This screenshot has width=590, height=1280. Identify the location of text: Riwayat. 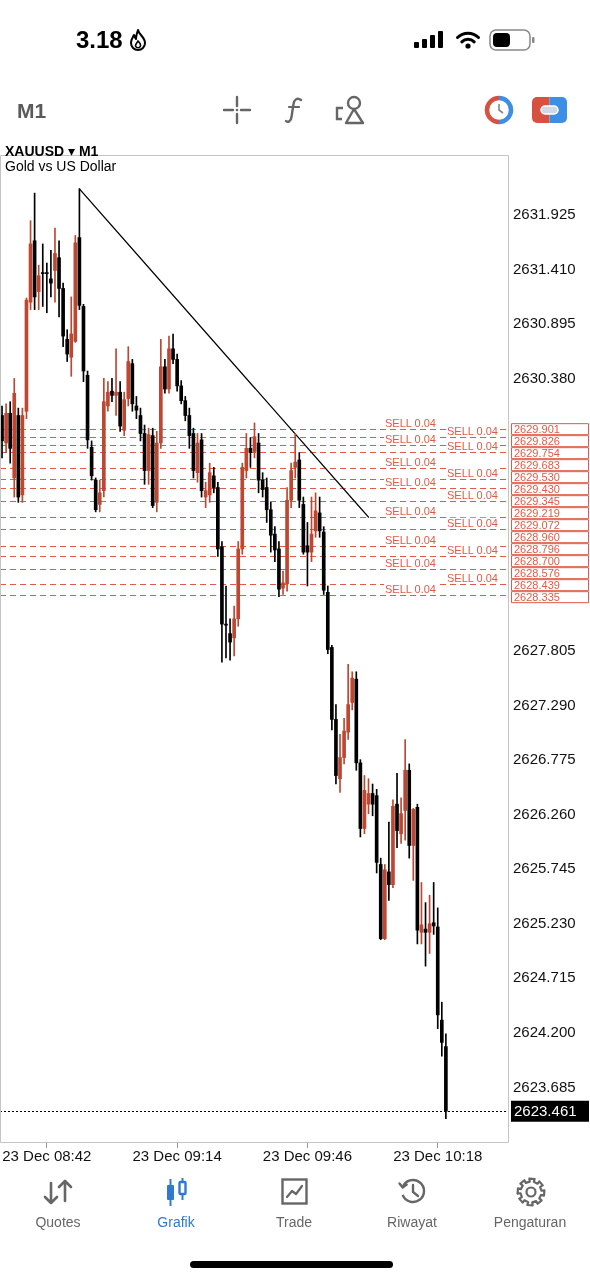
(412, 1222).